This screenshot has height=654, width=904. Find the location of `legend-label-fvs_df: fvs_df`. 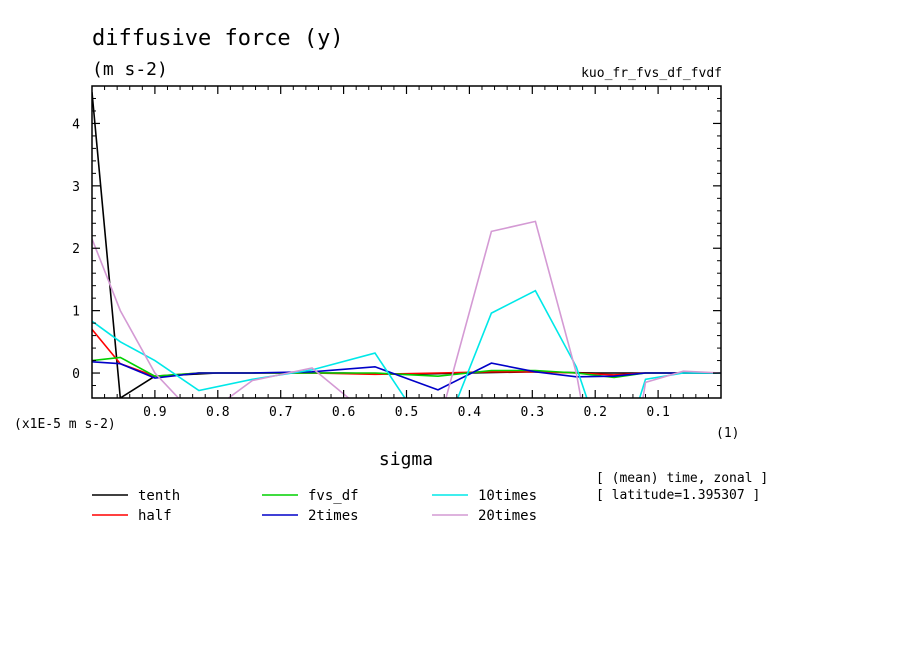

legend-label-fvs_df: fvs_df is located at coordinates (333, 496).